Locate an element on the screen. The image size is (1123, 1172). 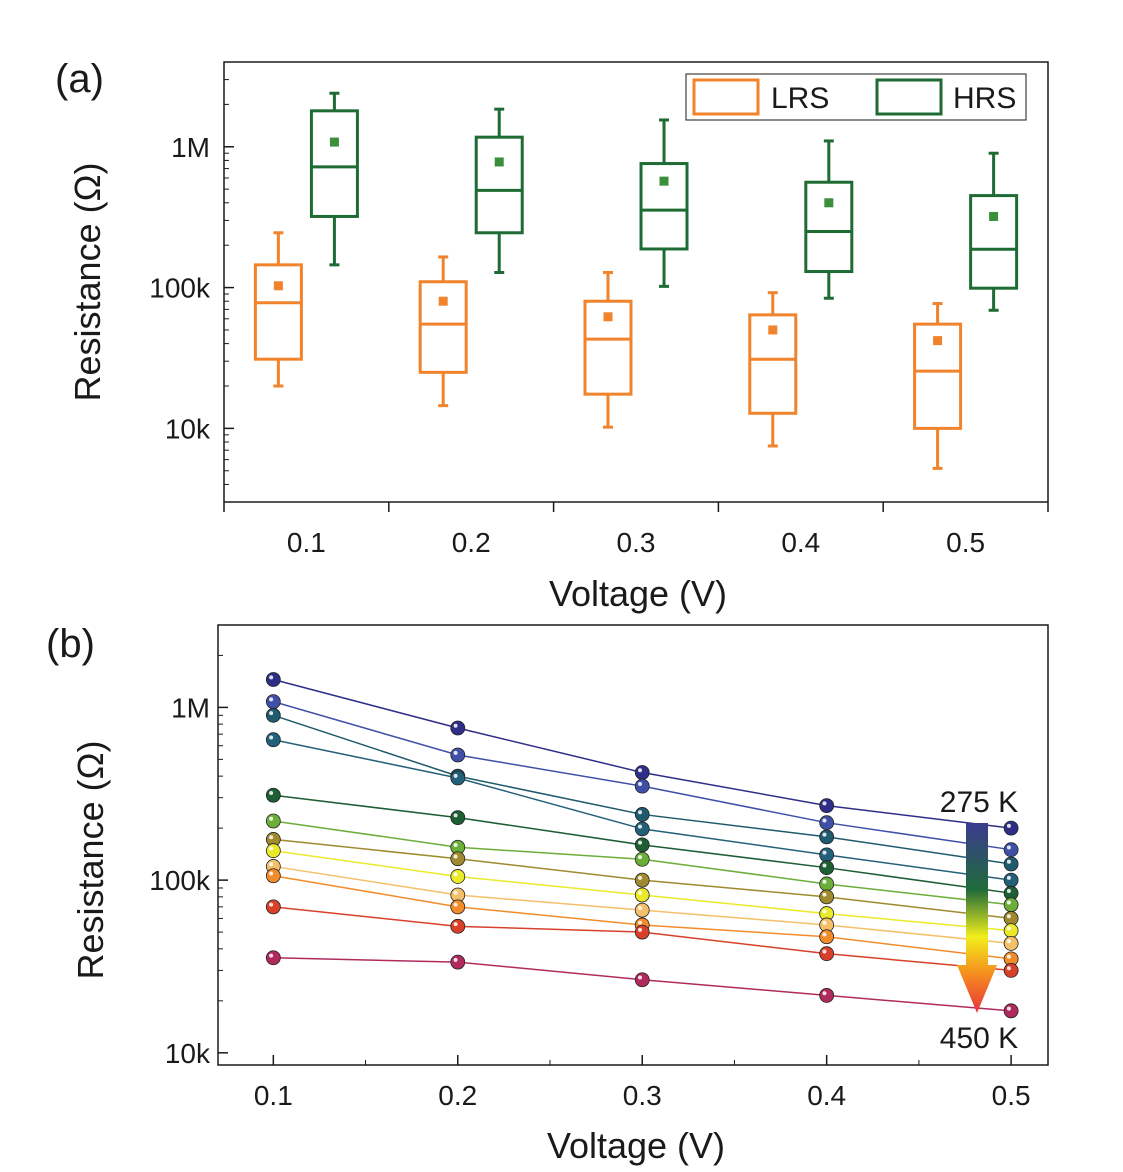
legend-label-lrs: LRS is located at coordinates (800, 98).